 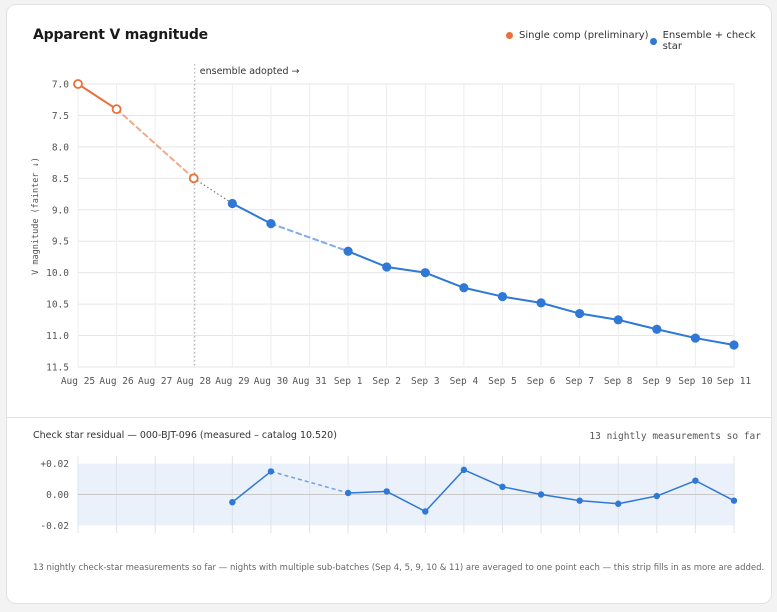 What do you see at coordinates (675, 436) in the screenshot?
I see `residual-count: 13 nightly measurements so far` at bounding box center [675, 436].